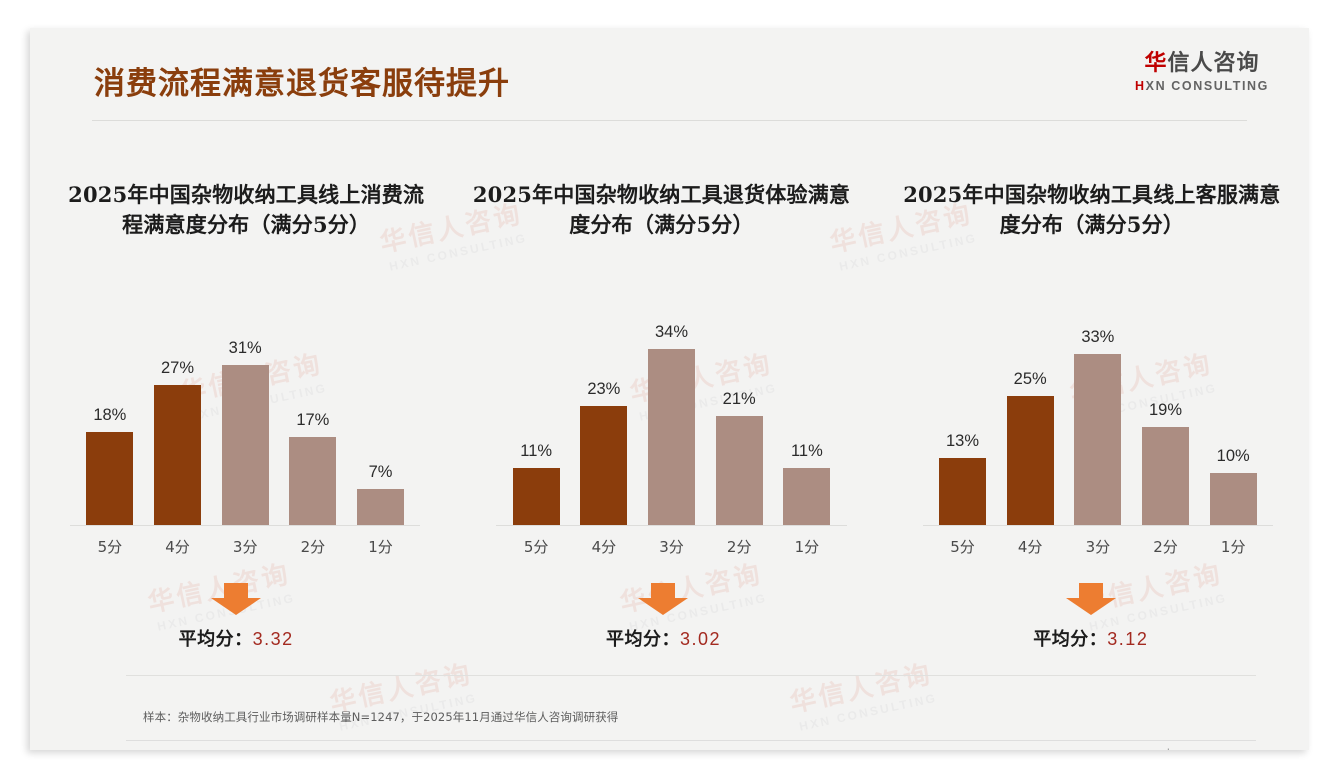 This screenshot has width=1340, height=780. I want to click on bar-value-label: 27%, so click(177, 367).